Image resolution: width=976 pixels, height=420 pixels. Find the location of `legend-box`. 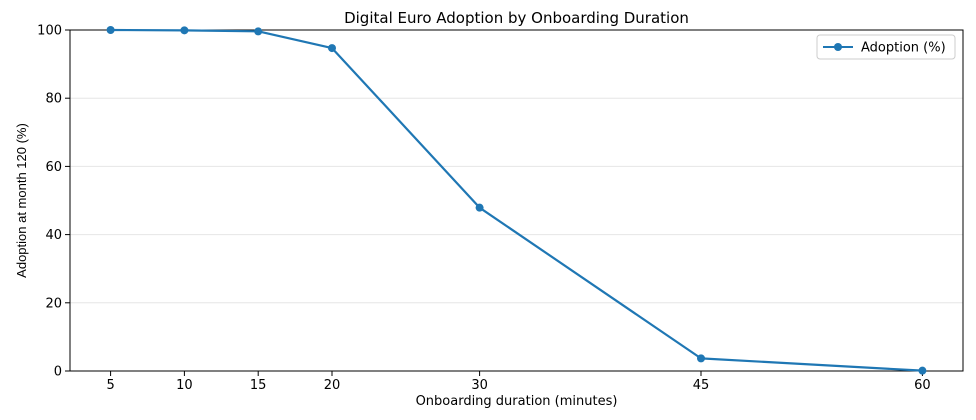

legend-box is located at coordinates (886, 47).